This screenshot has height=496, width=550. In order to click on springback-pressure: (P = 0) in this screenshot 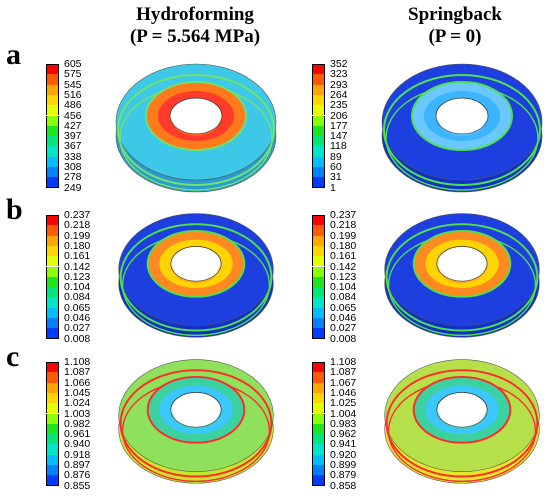, I will do `click(455, 36)`.